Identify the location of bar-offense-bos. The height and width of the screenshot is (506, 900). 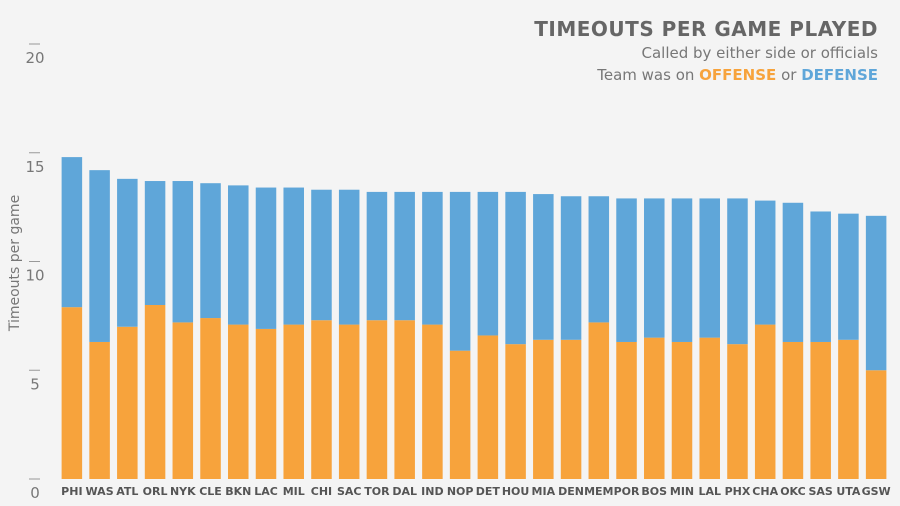
(654, 408).